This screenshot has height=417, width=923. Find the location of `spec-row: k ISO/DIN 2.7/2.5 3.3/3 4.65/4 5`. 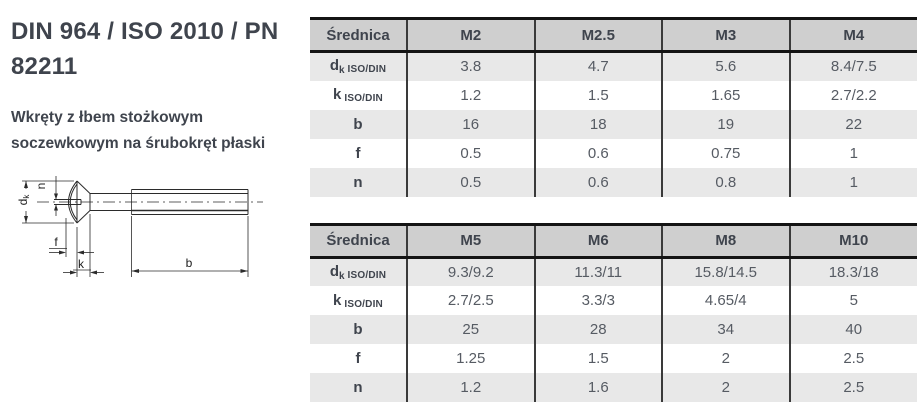

spec-row: k ISO/DIN 2.7/2.5 3.3/3 4.65/4 5 is located at coordinates (613, 300).